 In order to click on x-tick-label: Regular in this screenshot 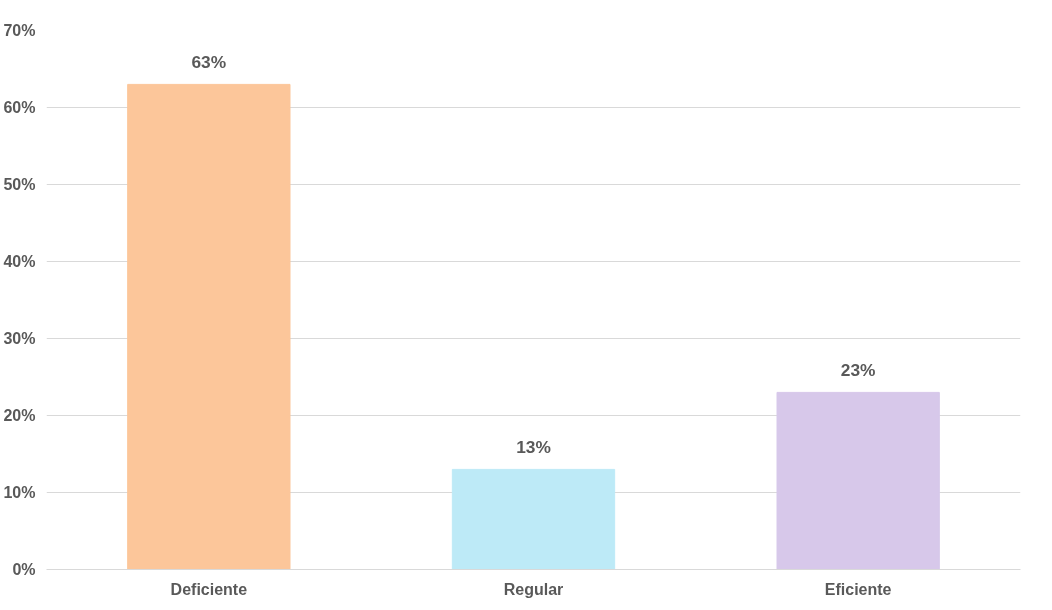, I will do `click(533, 589)`.